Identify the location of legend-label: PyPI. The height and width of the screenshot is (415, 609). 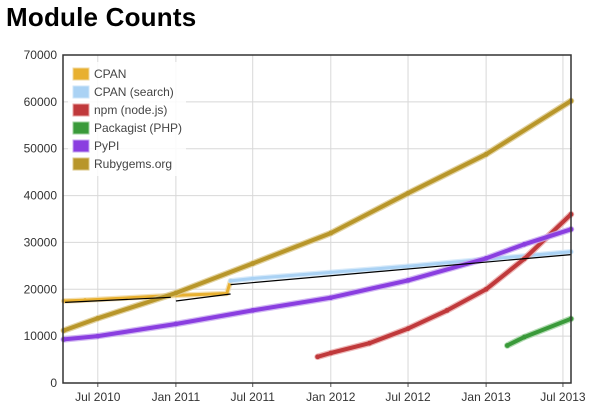
(106, 146).